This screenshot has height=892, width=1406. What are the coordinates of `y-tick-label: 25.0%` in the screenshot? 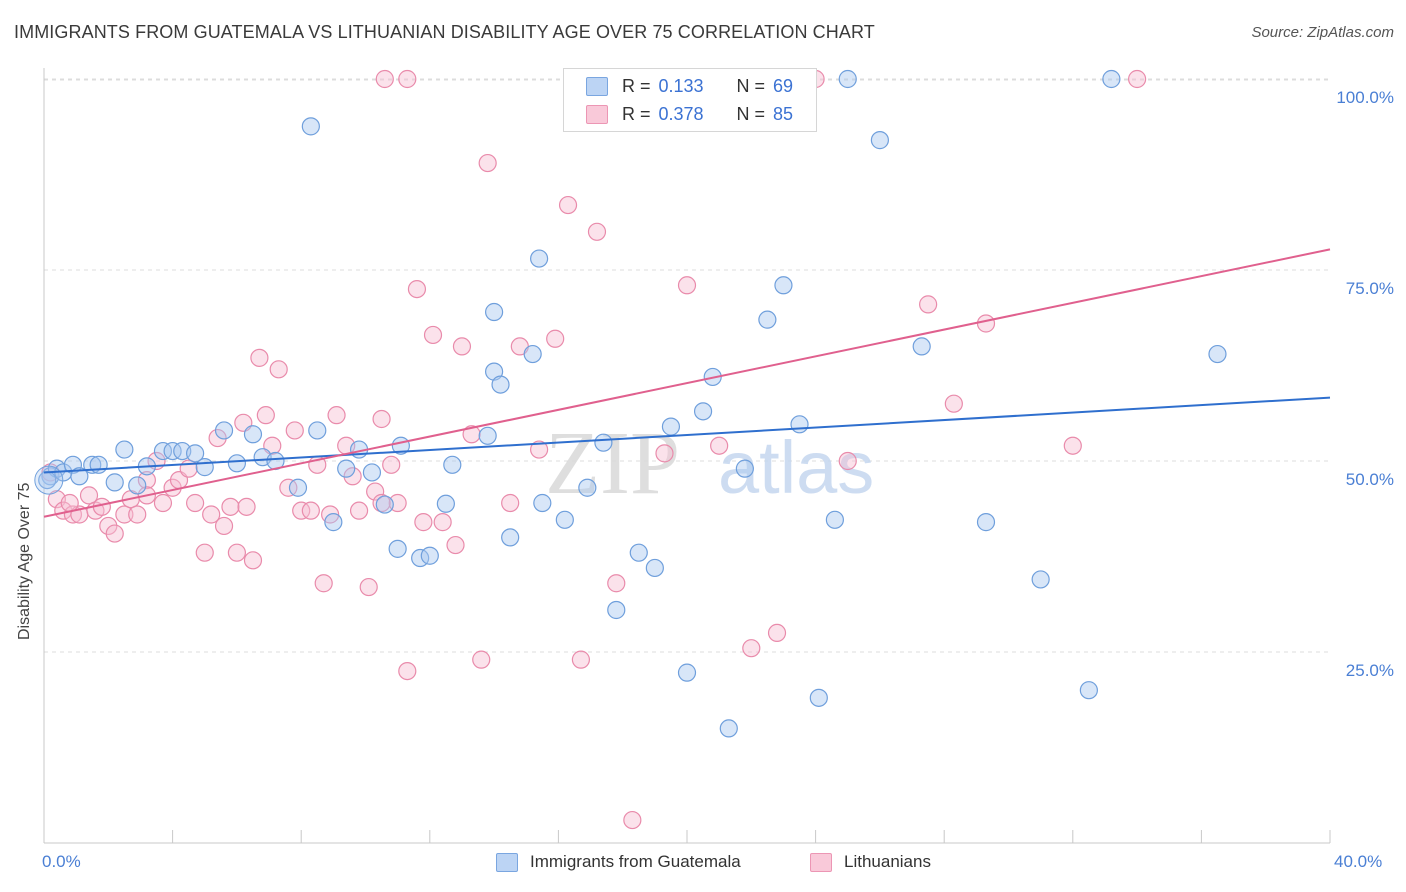 It's located at (1369, 670).